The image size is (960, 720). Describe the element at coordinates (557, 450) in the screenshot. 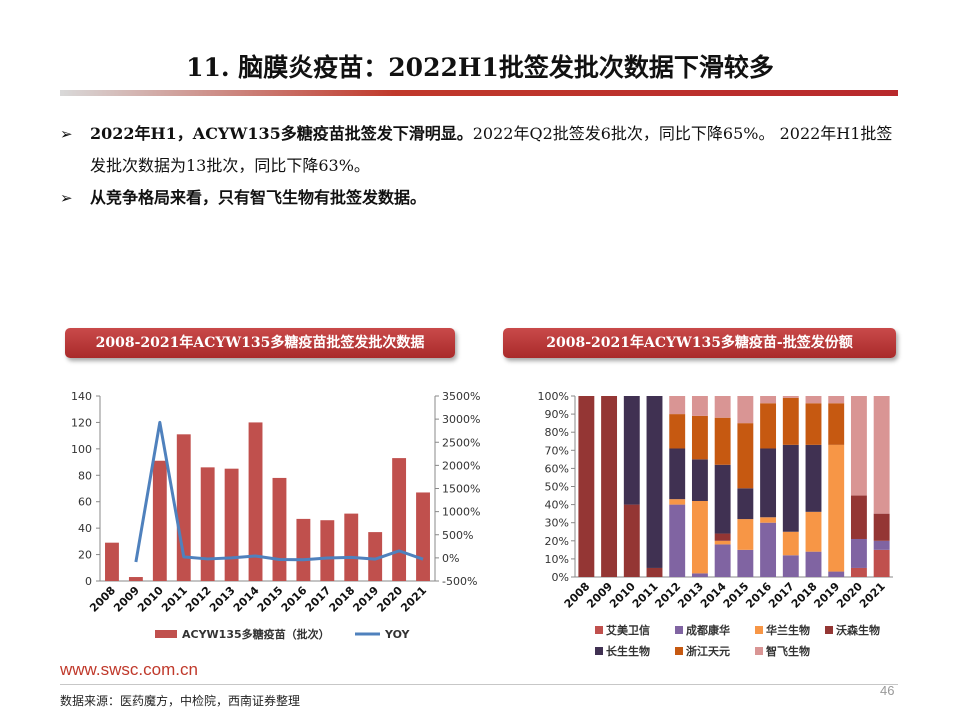

I see `y-tick-label: 70%` at that location.